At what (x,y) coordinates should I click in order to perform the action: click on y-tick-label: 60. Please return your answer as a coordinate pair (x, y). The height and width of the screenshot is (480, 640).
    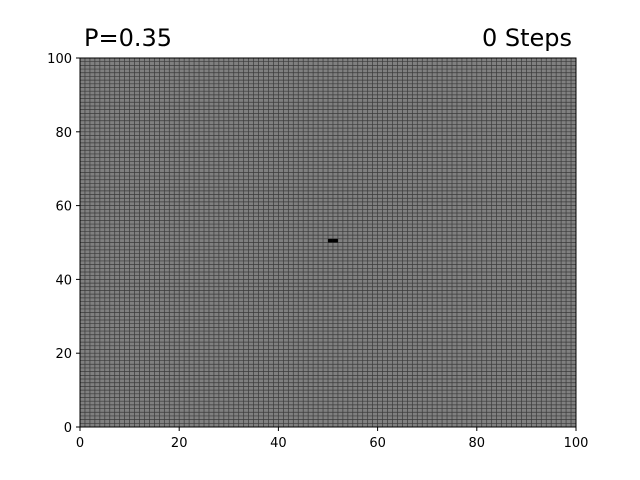
    Looking at the image, I should click on (63, 207).